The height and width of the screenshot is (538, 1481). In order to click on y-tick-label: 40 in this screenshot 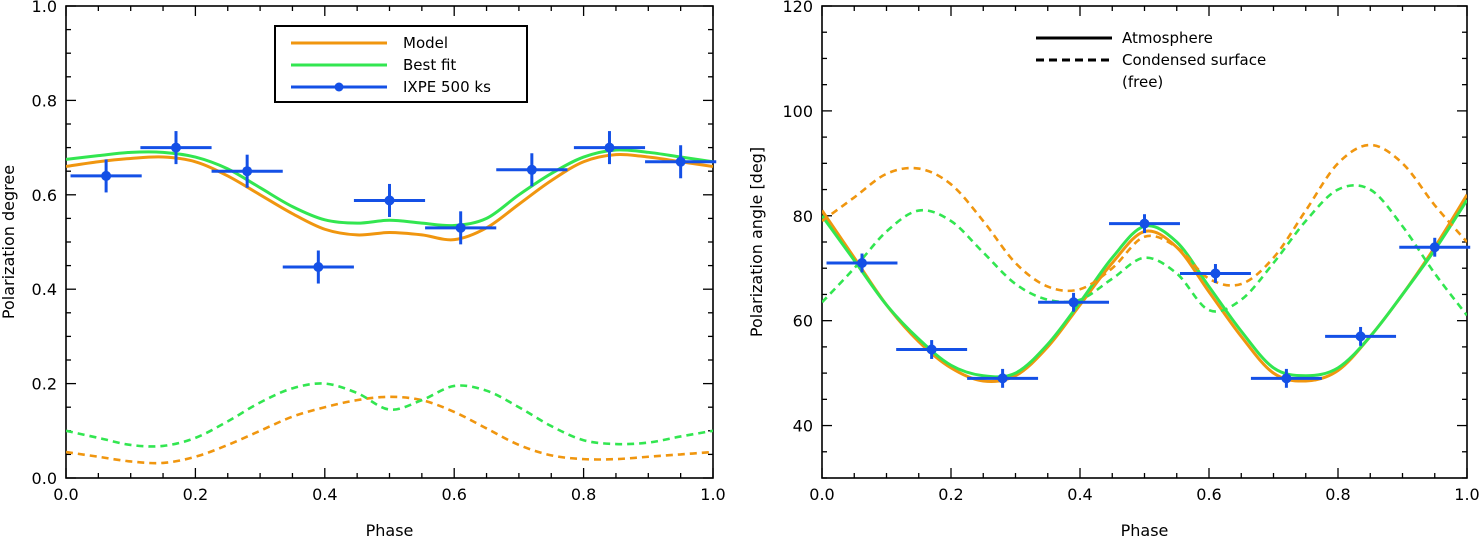, I will do `click(803, 426)`.